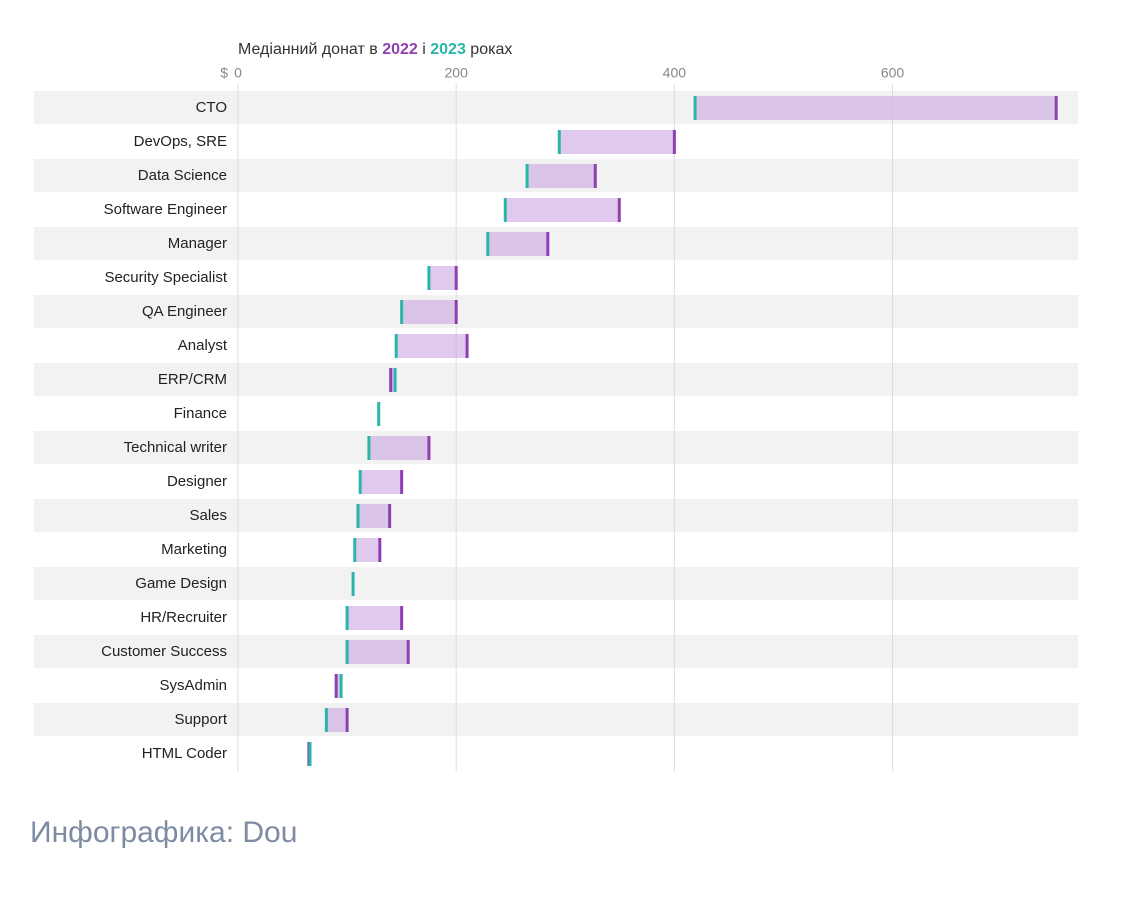 The image size is (1125, 900). What do you see at coordinates (197, 481) in the screenshot?
I see `category-label: Designer` at bounding box center [197, 481].